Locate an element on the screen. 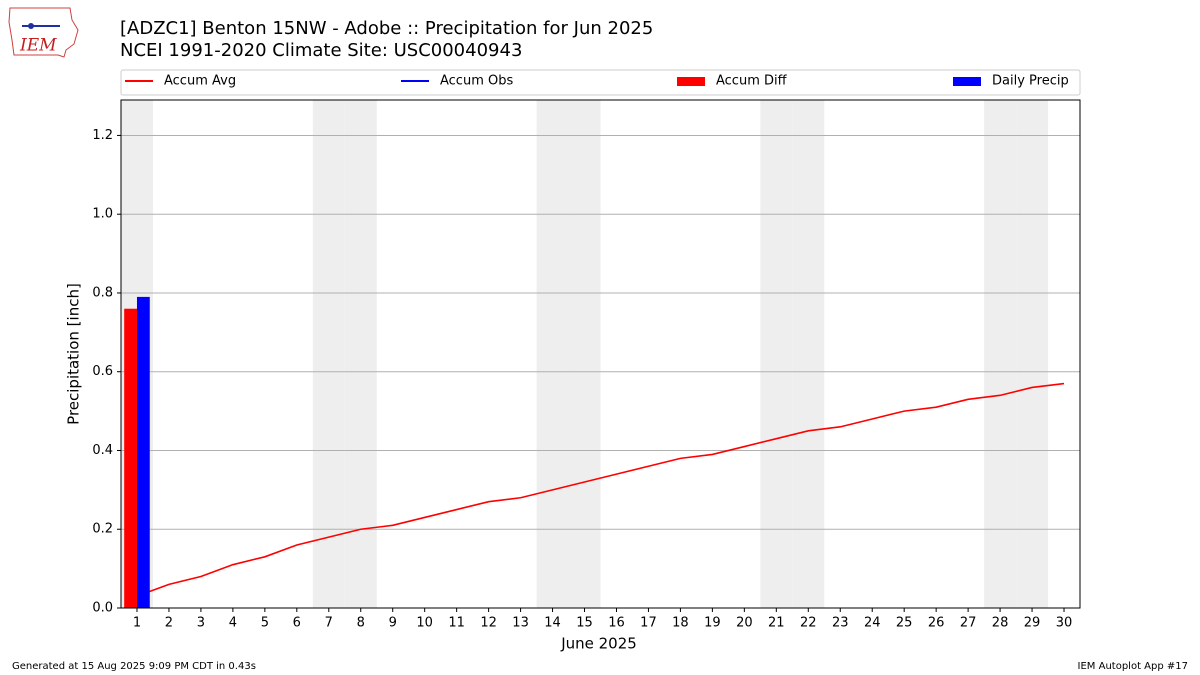 This screenshot has width=1200, height=675. x-tick-label: 23 is located at coordinates (840, 623).